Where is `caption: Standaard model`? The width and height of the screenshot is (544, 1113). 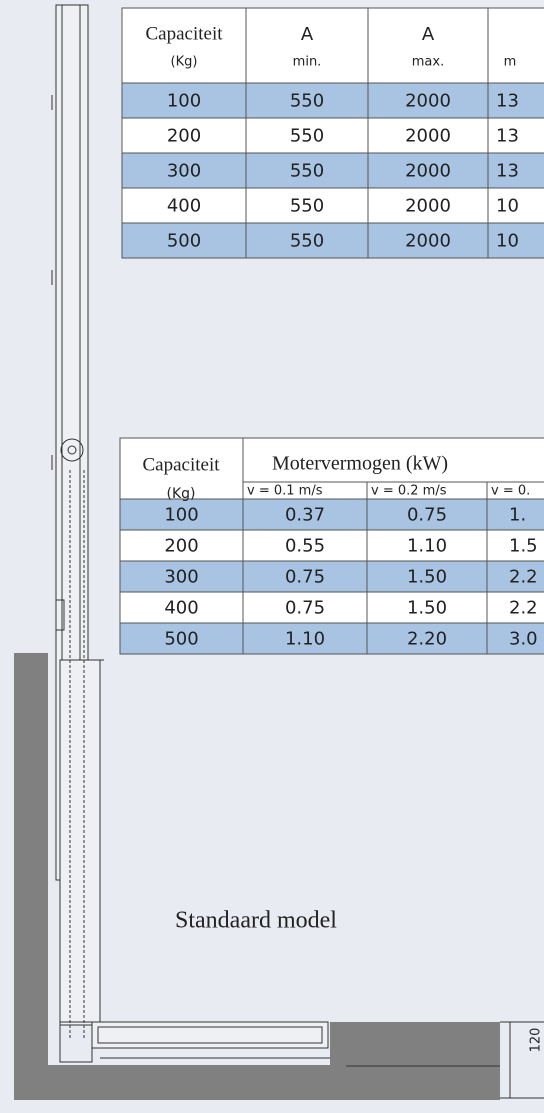
caption: Standaard model is located at coordinates (256, 921).